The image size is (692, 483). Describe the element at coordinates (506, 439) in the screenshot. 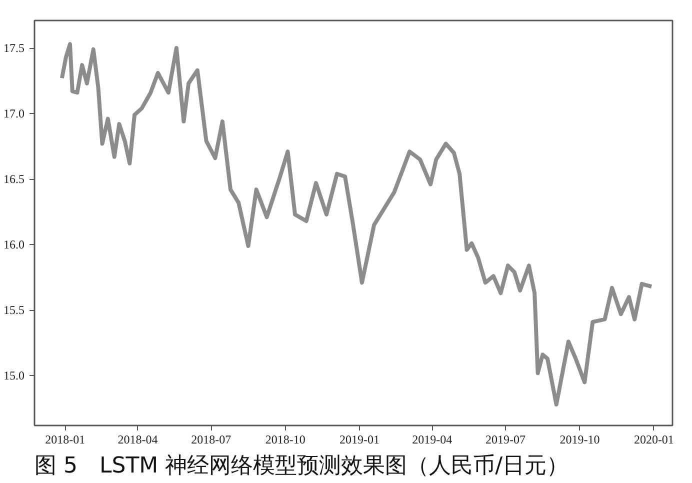

I see `x-tick-label: 2019-07` at that location.